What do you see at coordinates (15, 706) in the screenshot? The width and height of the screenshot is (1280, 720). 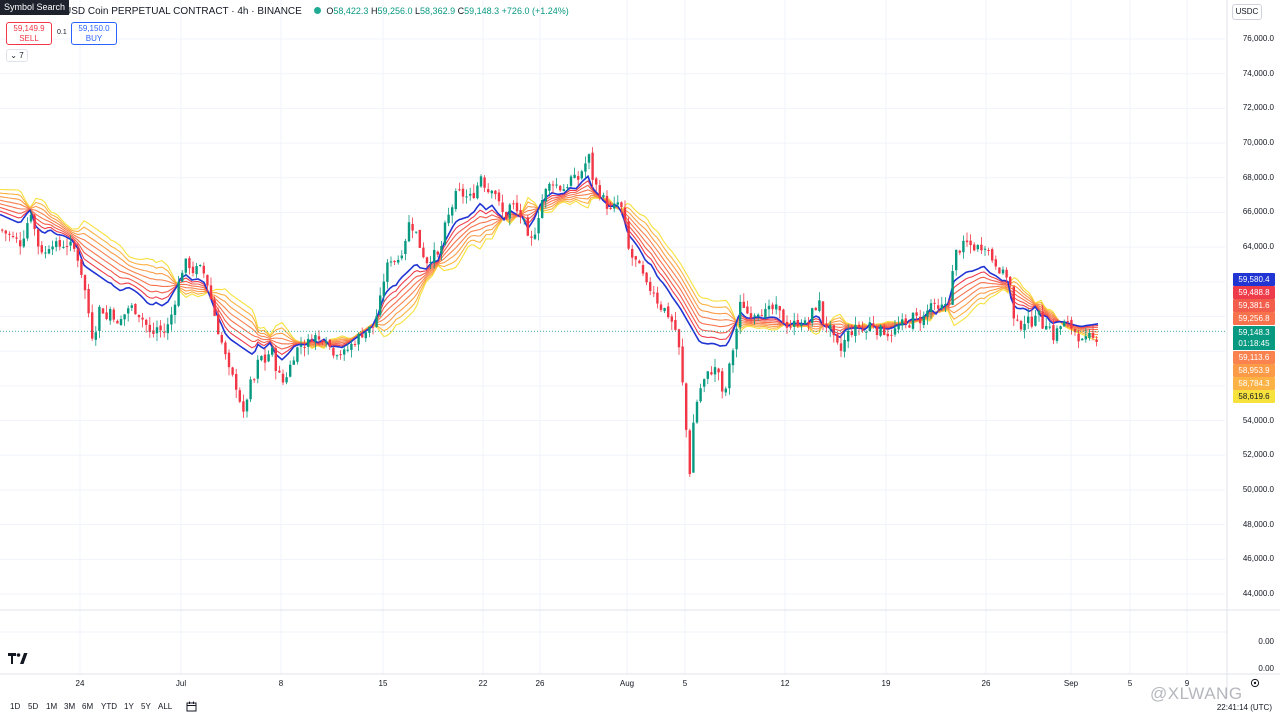 I see `range-1d-button: 1D` at bounding box center [15, 706].